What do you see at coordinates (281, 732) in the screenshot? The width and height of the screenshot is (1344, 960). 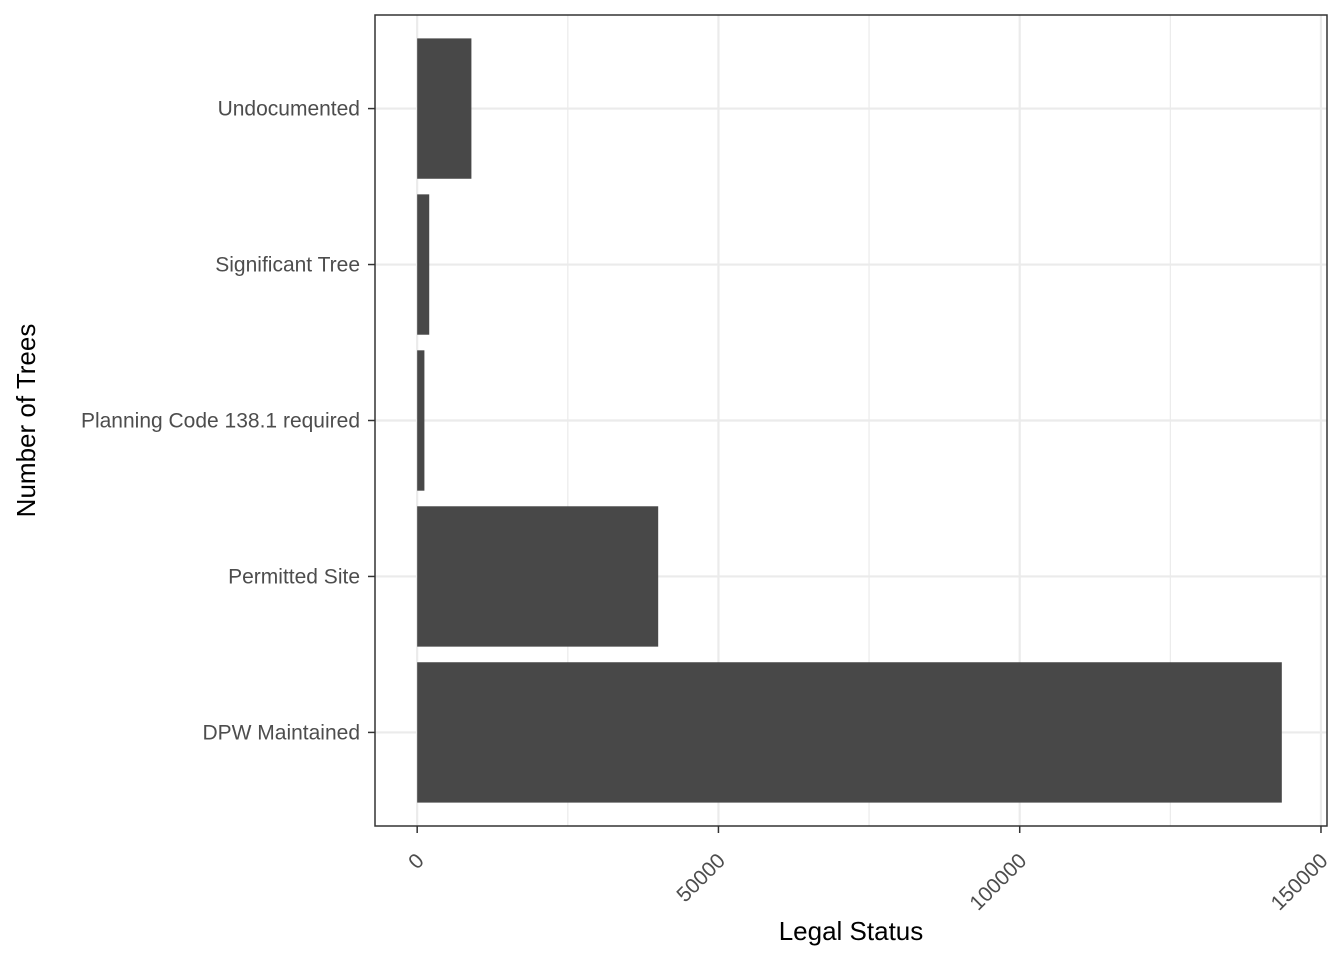 I see `y-tick-label: DPW Maintained` at bounding box center [281, 732].